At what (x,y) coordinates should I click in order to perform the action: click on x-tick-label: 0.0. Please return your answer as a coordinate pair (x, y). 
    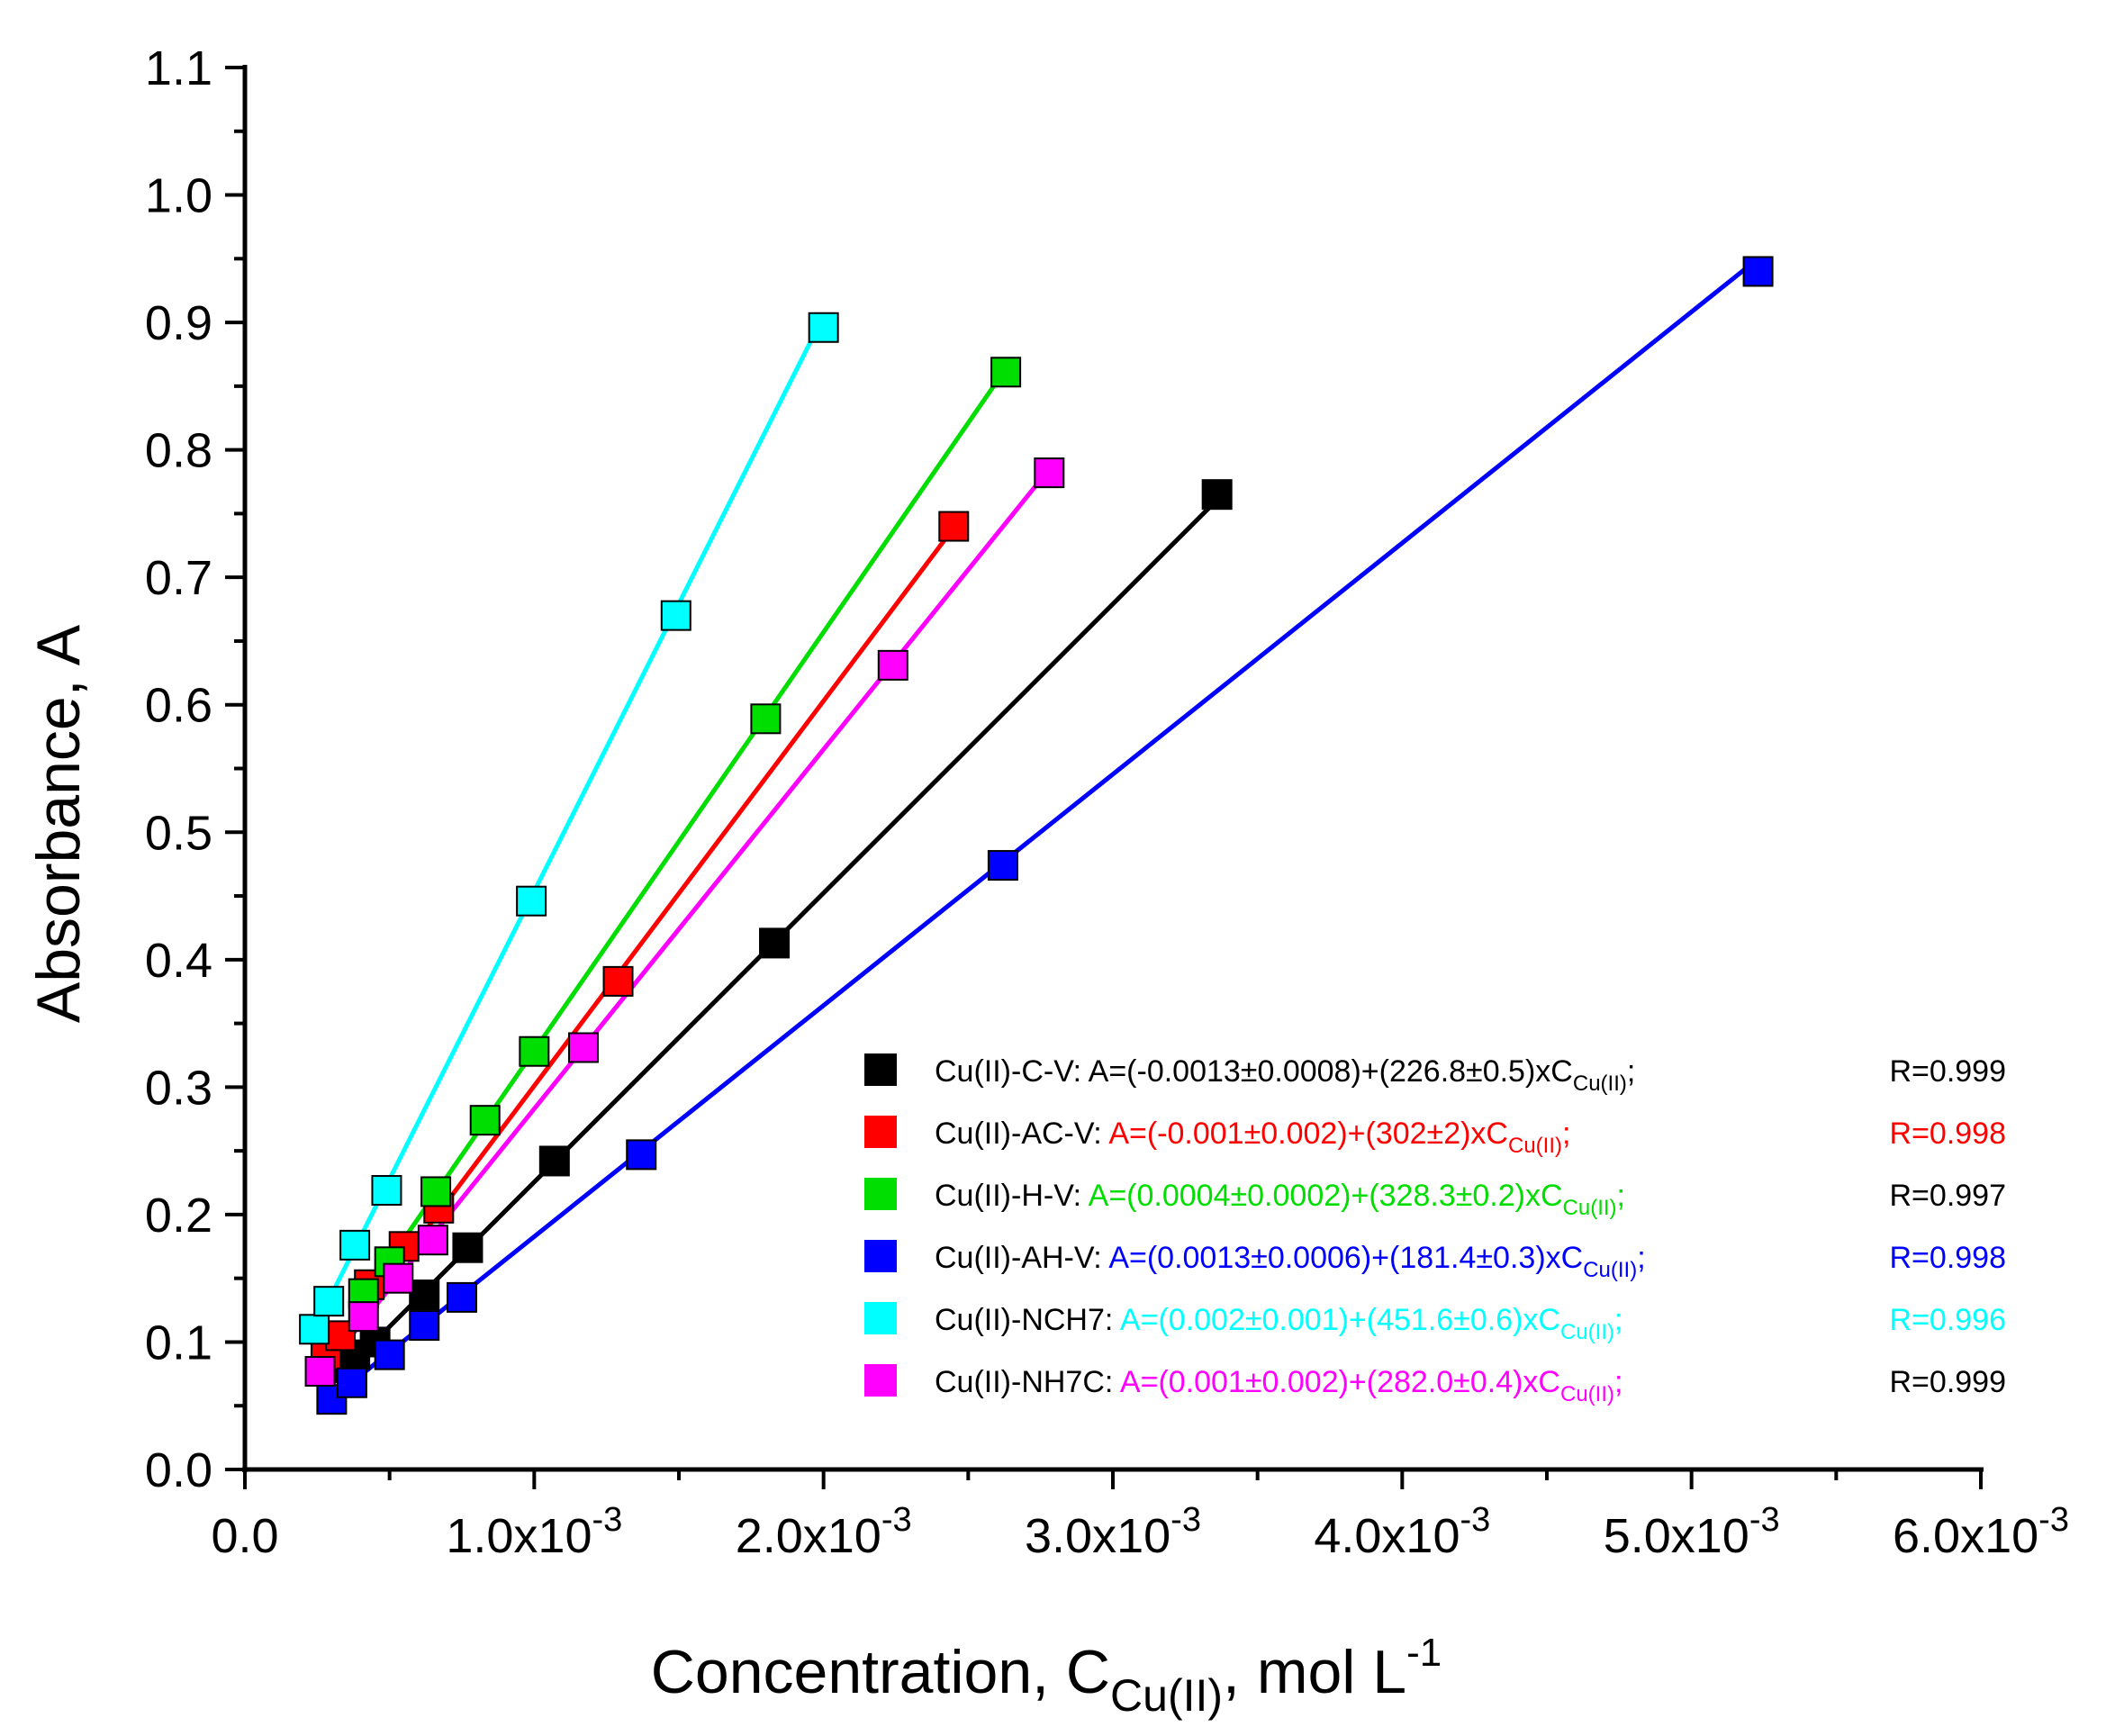
    Looking at the image, I should click on (244, 1536).